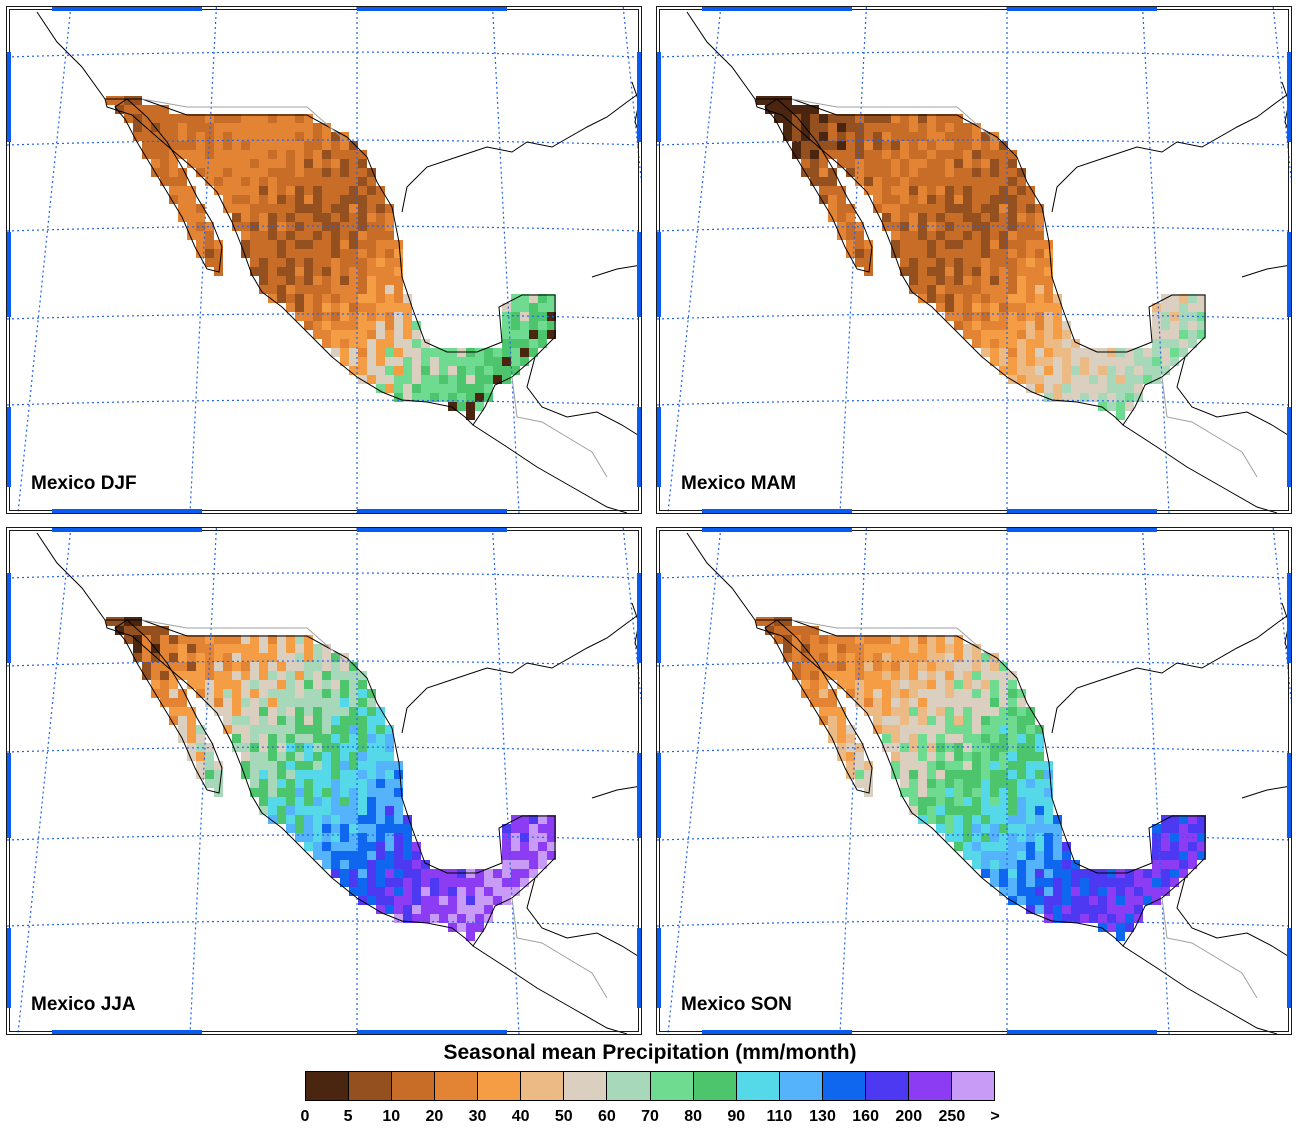  What do you see at coordinates (583, 918) in the screenshot?
I see `central-america-caribbean-coast` at bounding box center [583, 918].